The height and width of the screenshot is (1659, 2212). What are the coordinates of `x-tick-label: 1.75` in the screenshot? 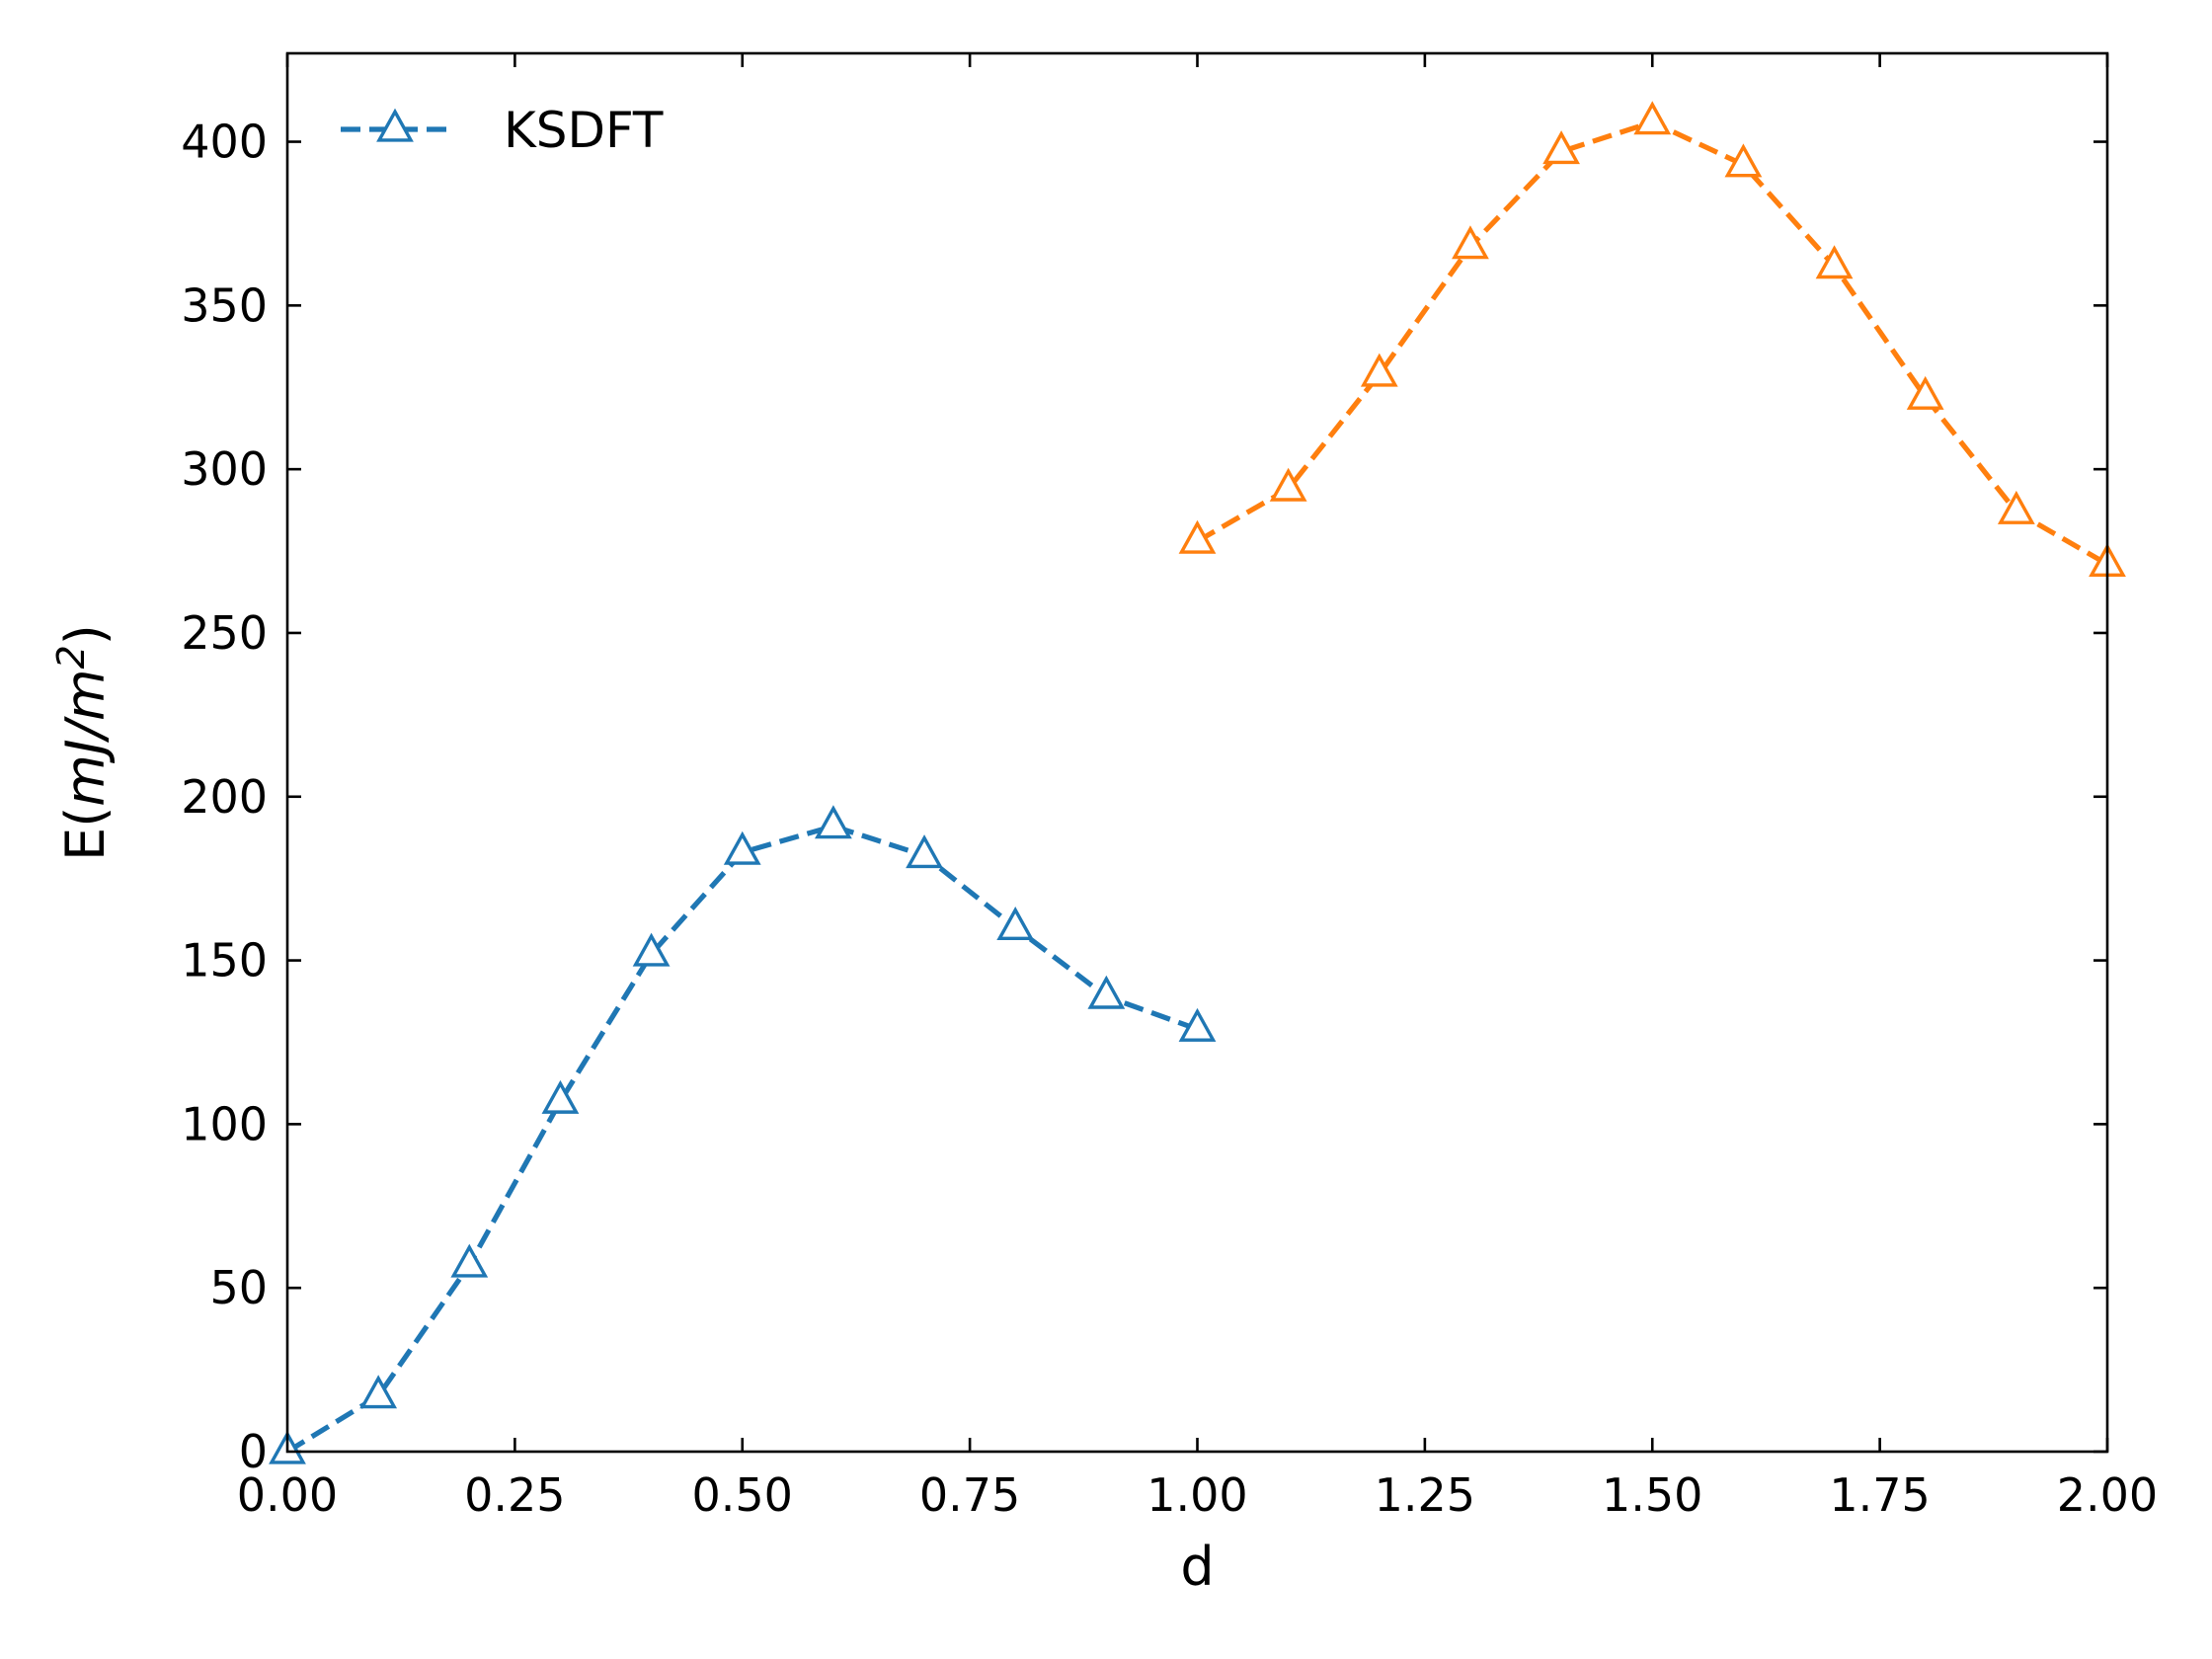 It's located at (1880, 1495).